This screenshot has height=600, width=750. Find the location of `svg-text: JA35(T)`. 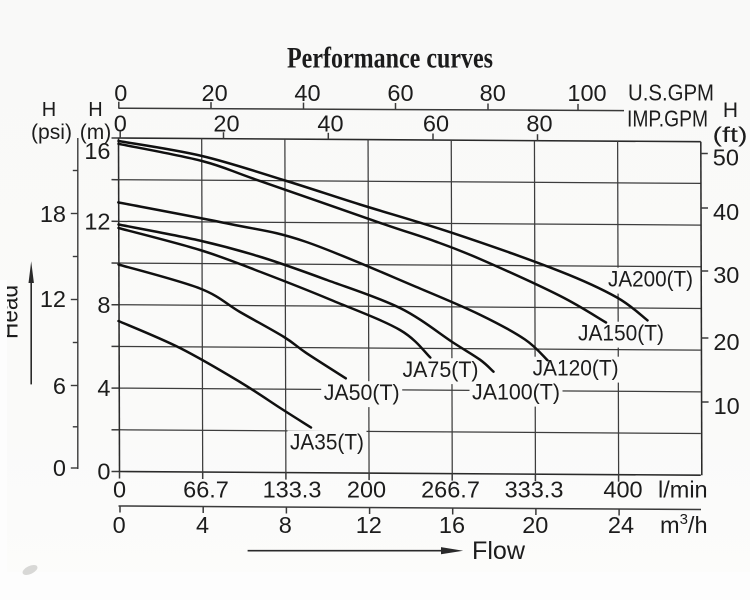

svg-text: JA35(T) is located at coordinates (327, 441).